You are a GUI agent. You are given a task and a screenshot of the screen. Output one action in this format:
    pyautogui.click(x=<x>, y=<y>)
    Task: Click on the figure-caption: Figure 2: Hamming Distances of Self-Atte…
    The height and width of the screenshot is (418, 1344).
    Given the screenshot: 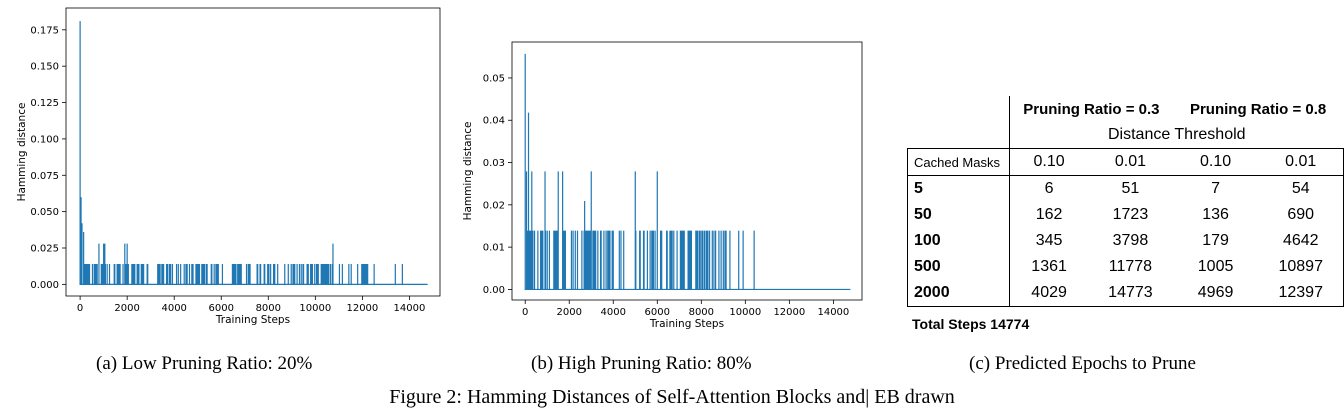 What is the action you would take?
    pyautogui.click(x=672, y=397)
    